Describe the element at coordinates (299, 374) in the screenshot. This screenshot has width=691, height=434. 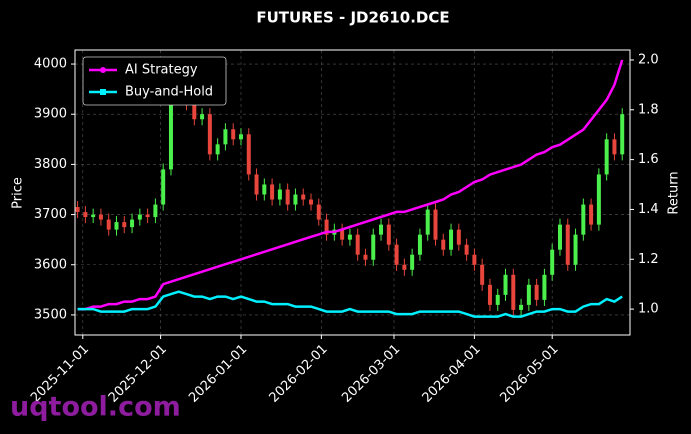
I see `x-tick-label: 2026-02-01` at that location.